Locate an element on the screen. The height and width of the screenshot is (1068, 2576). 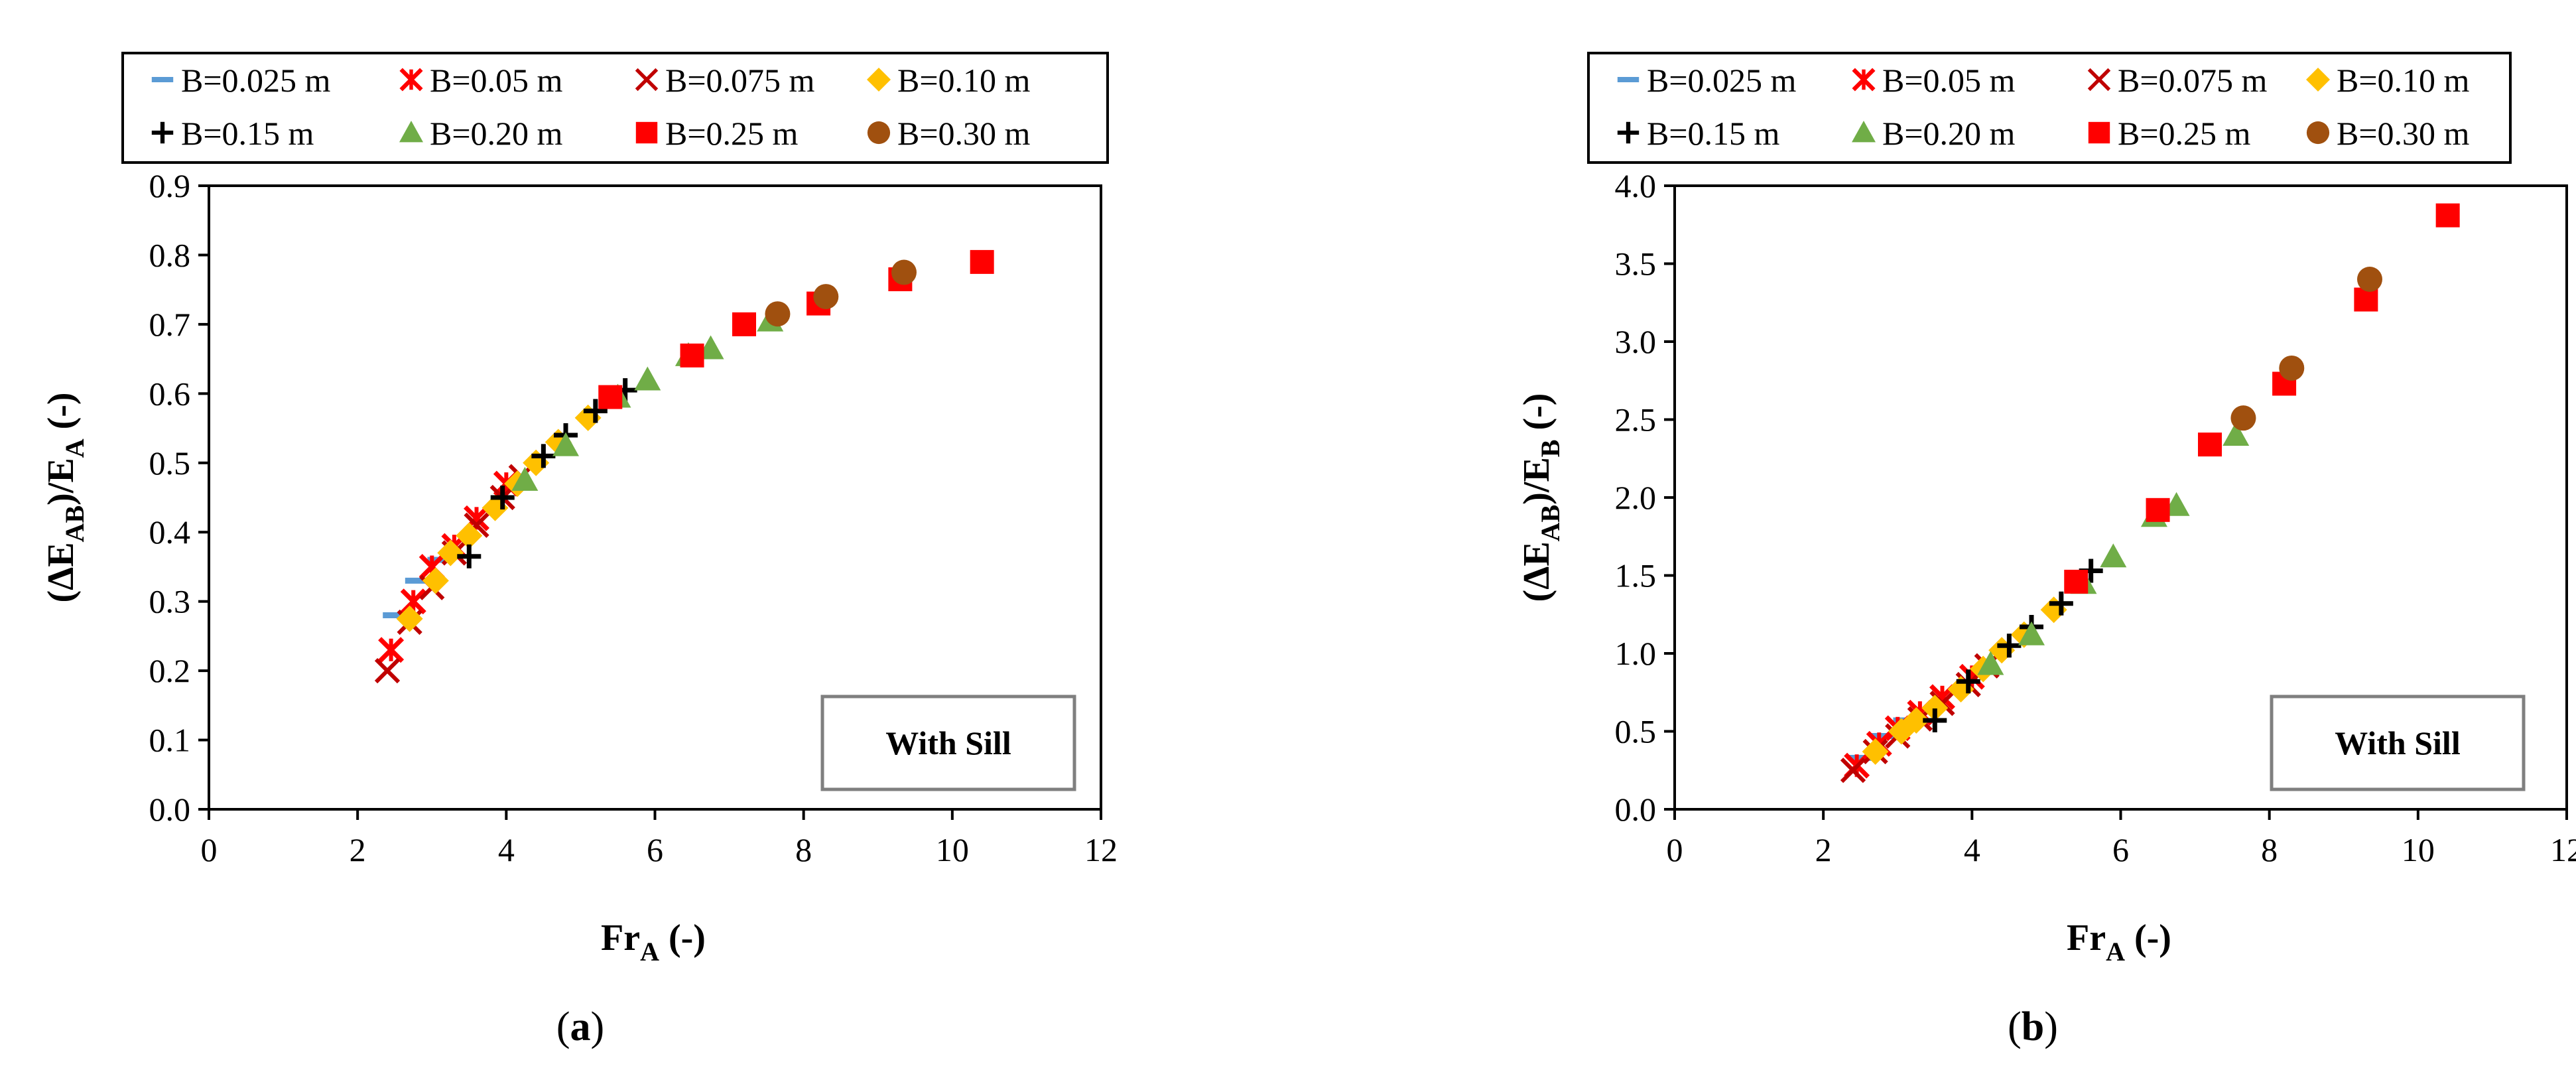
y-tick-label-a: 0.0 is located at coordinates (170, 809).